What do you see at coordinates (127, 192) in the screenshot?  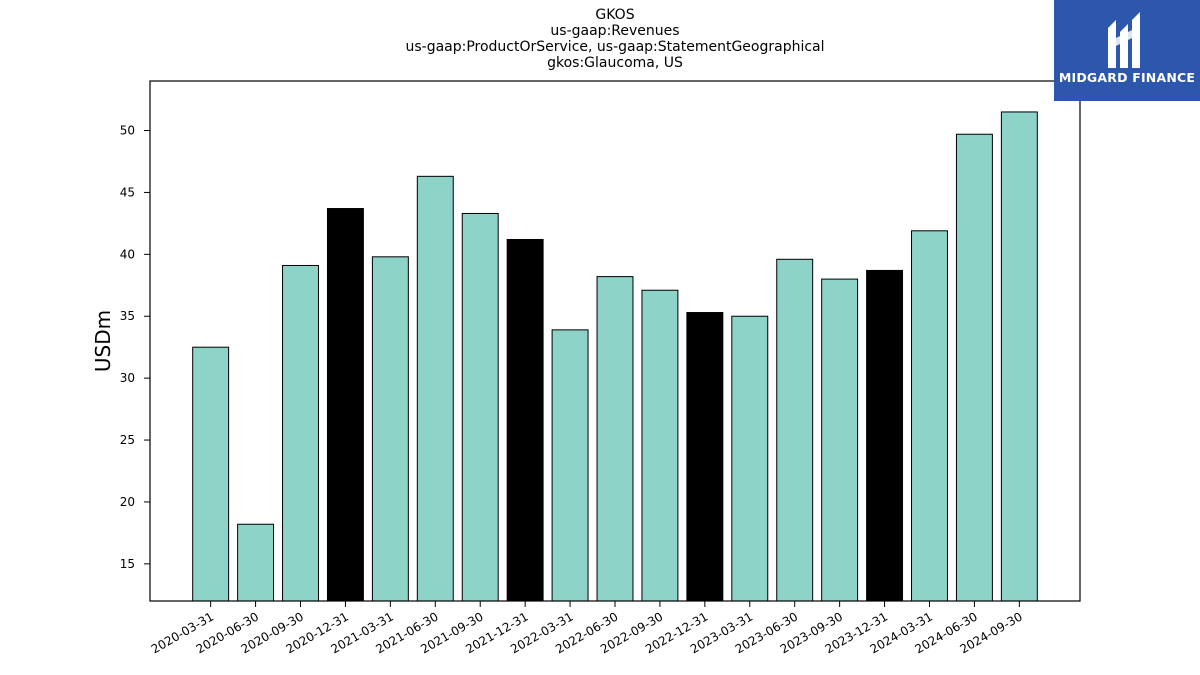 I see `y-tick-label: 45` at bounding box center [127, 192].